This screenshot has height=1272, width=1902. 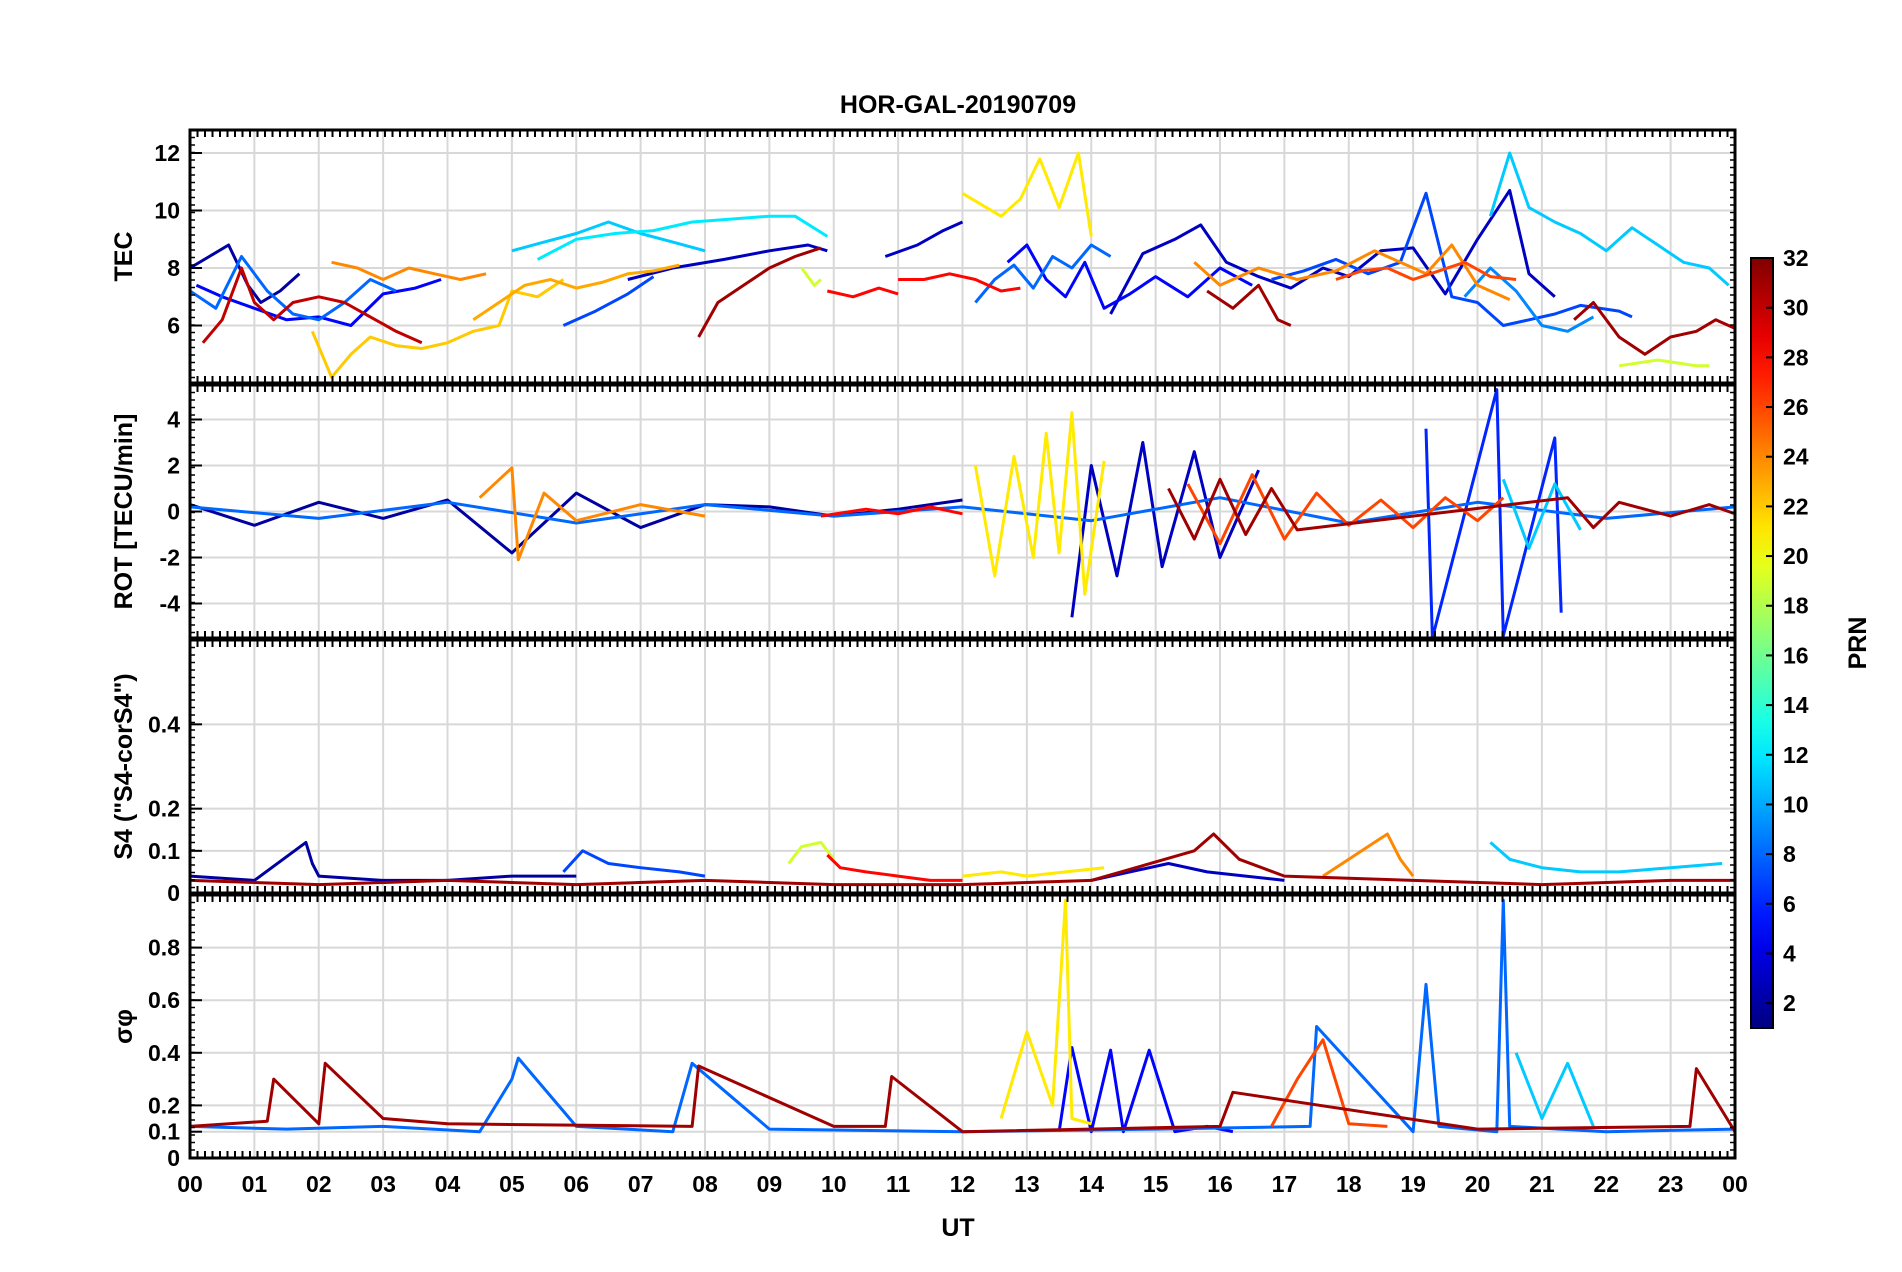 What do you see at coordinates (1762, 643) in the screenshot?
I see `colorbar-gradient` at bounding box center [1762, 643].